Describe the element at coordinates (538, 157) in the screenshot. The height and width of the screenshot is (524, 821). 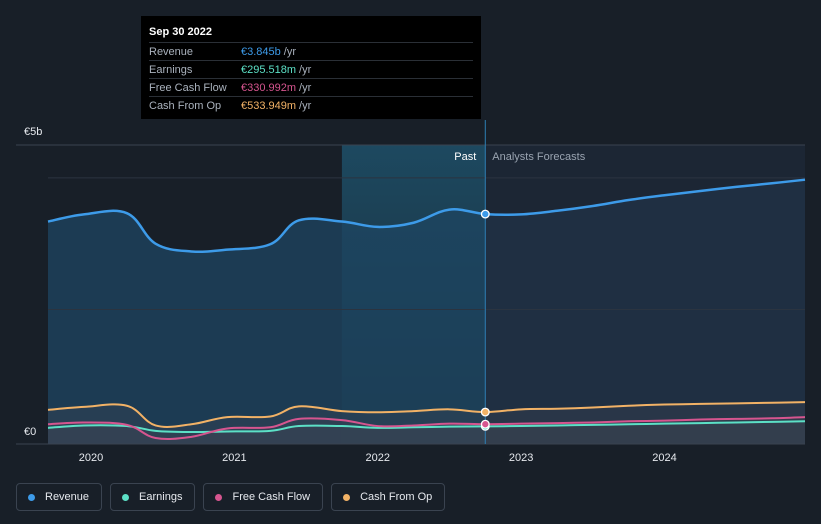
I see `forecast-label: Analysts Forecasts` at that location.